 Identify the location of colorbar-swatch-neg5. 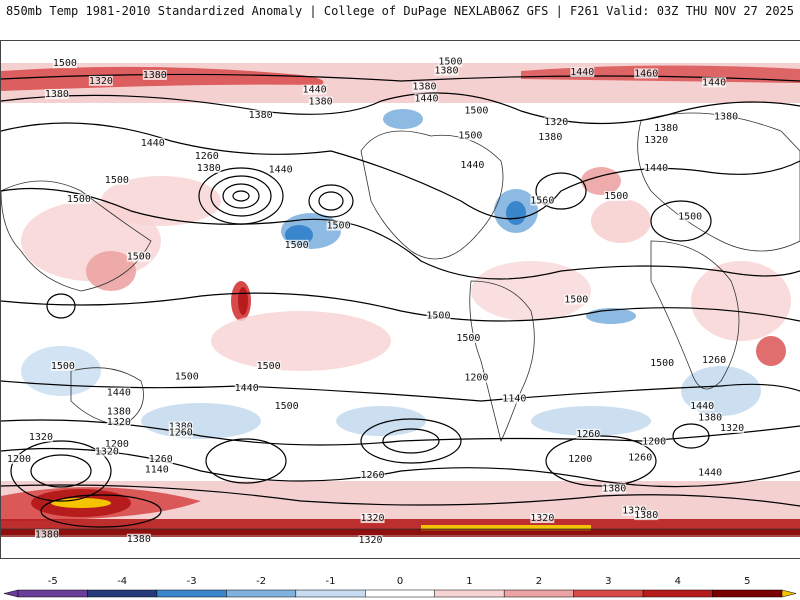
(52, 593).